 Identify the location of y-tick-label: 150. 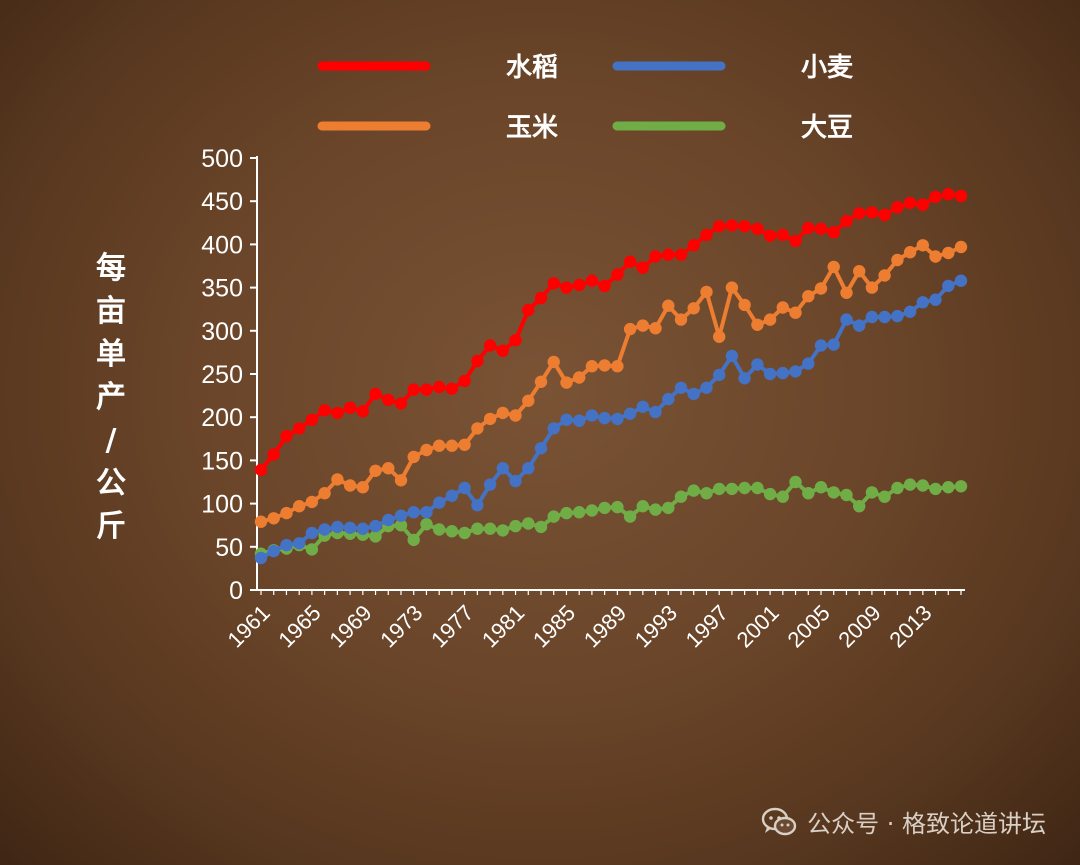
(222, 461).